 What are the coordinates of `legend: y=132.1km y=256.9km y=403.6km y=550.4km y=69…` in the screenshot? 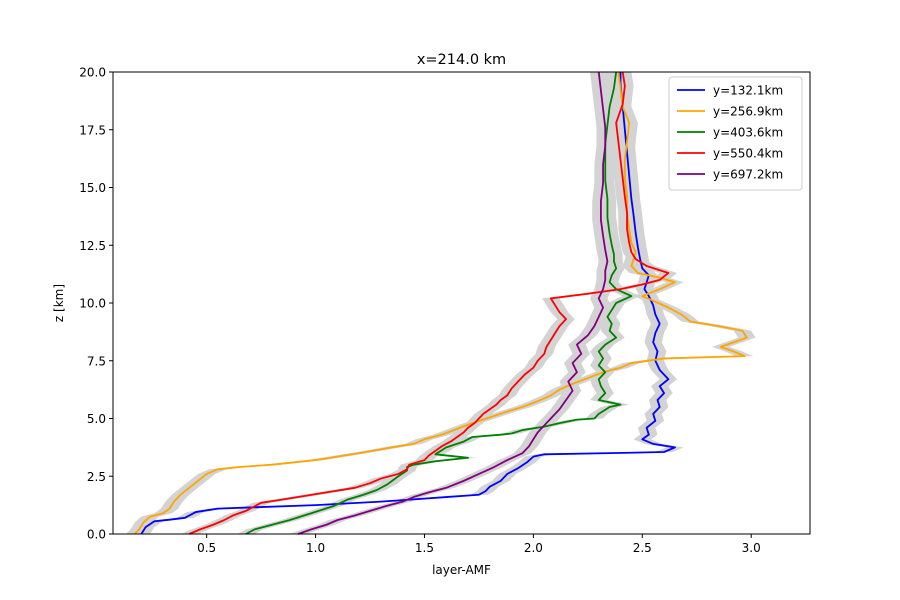 It's located at (735, 133).